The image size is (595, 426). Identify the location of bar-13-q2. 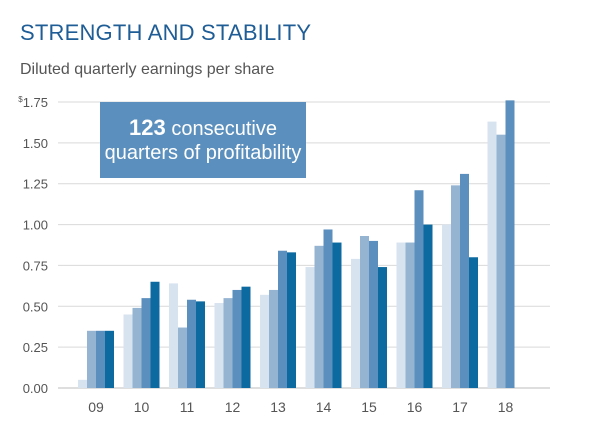
(273, 338).